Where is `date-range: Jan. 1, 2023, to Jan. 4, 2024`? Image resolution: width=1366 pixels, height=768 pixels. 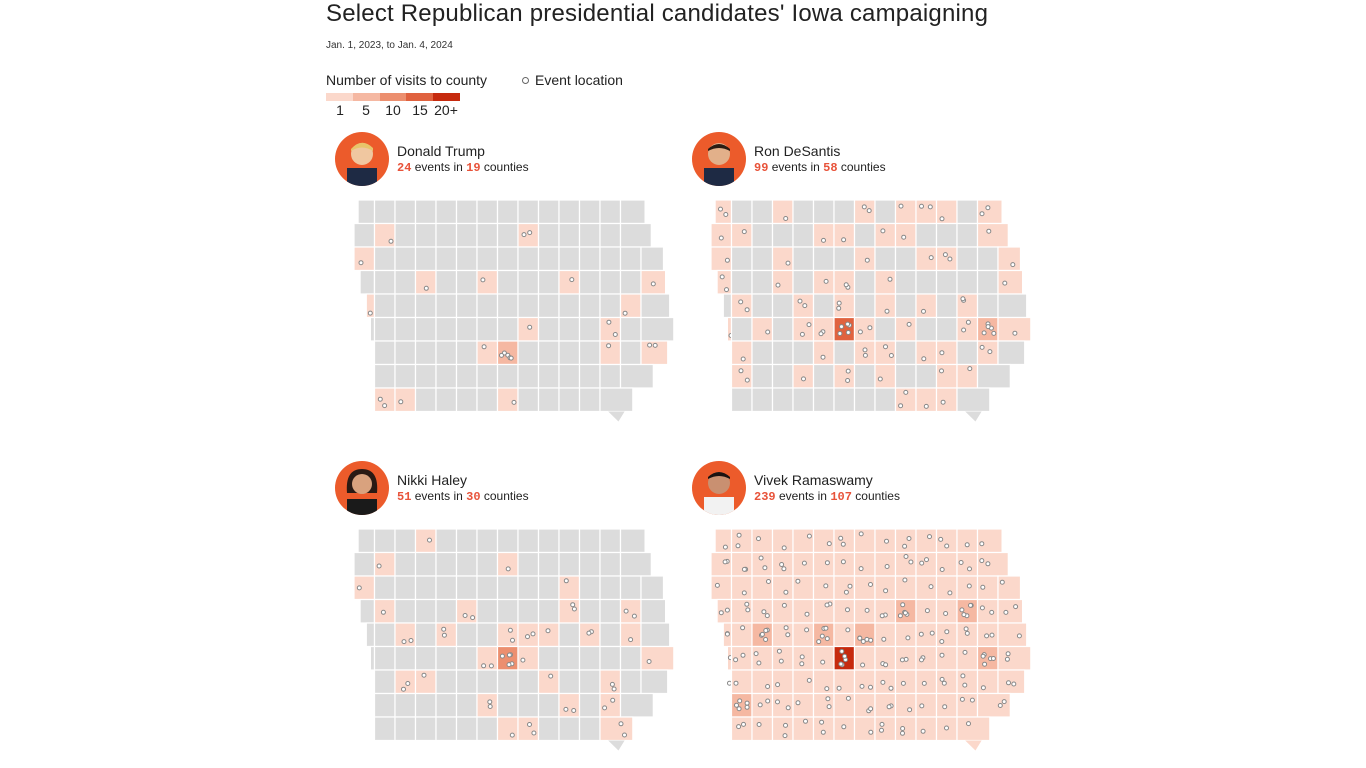
date-range: Jan. 1, 2023, to Jan. 4, 2024 is located at coordinates (389, 45).